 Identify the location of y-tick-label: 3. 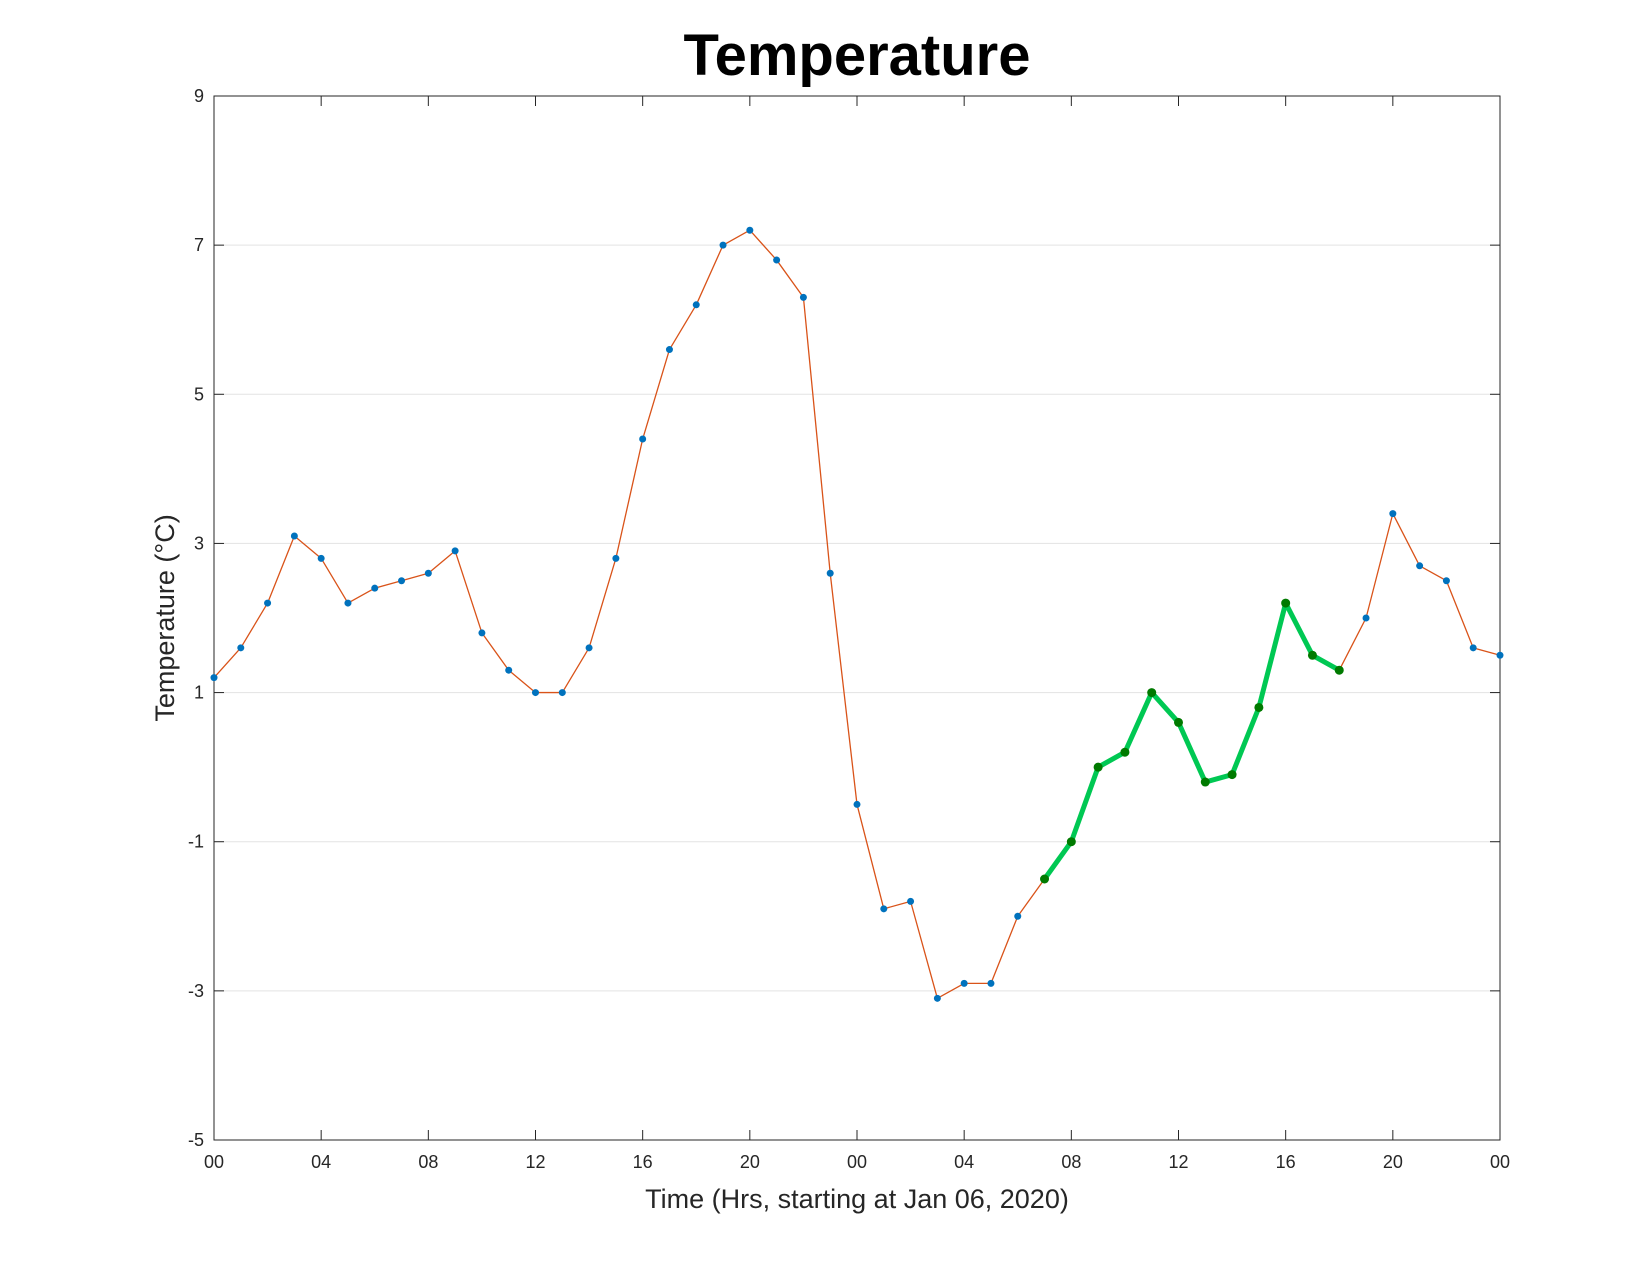
(199, 543).